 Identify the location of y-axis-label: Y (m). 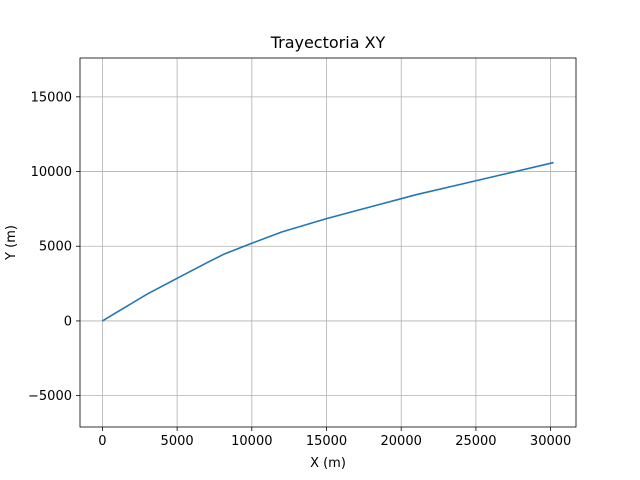
(11, 243).